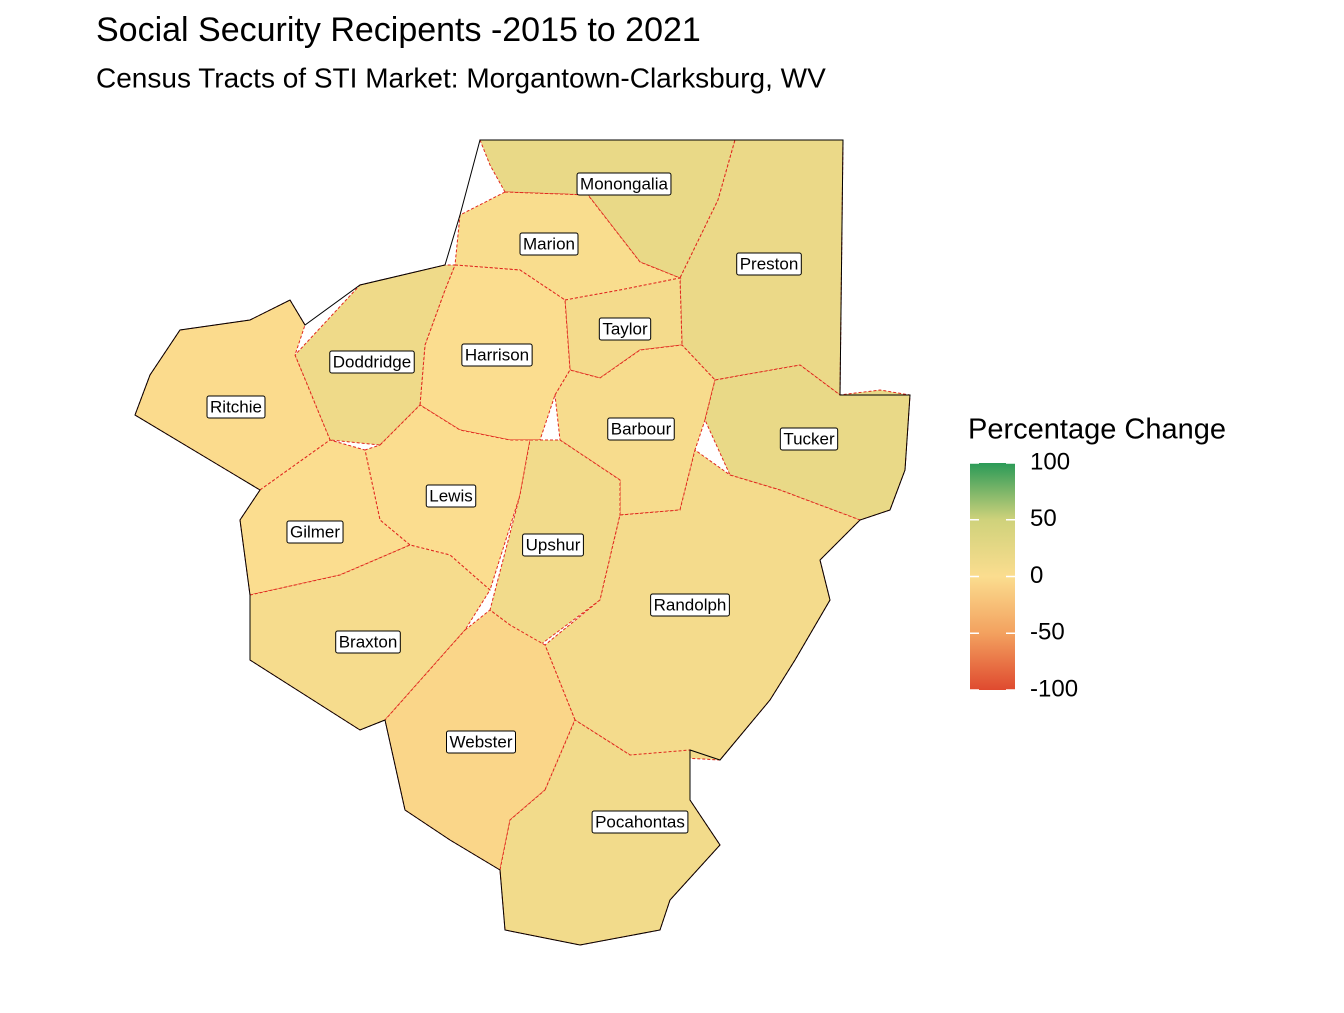 This screenshot has height=1013, width=1344. I want to click on county-label: Barbour, so click(641, 428).